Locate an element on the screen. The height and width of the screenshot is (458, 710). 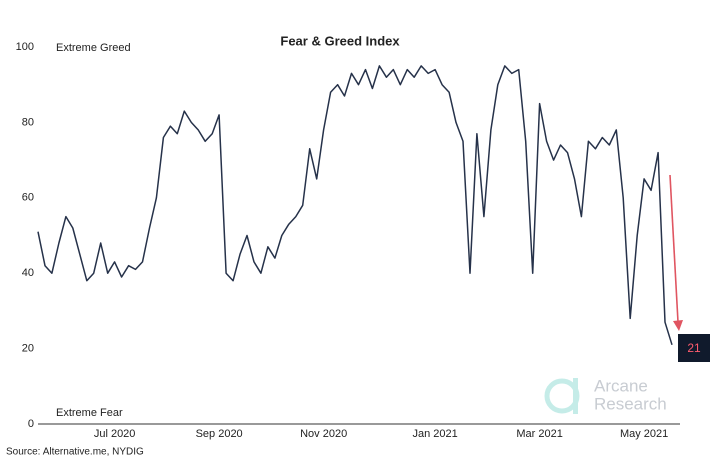
x-tick-label: Jan 2021 is located at coordinates (434, 434).